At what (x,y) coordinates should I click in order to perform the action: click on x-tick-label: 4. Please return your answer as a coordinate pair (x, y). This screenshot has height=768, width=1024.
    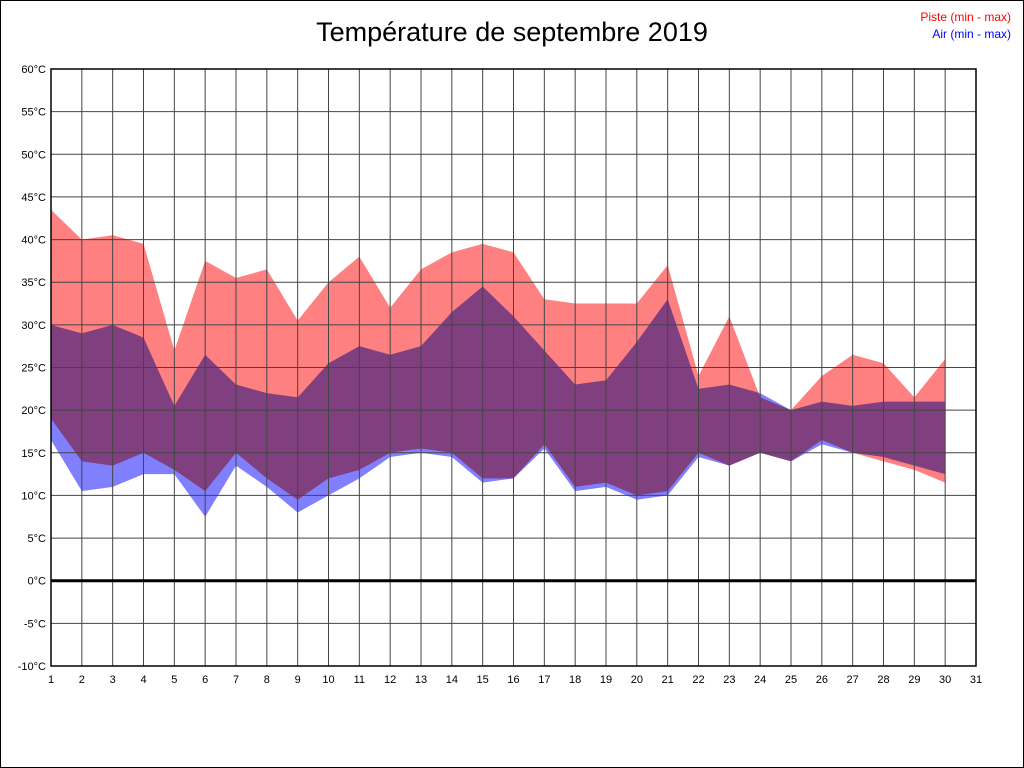
    Looking at the image, I should click on (143, 680).